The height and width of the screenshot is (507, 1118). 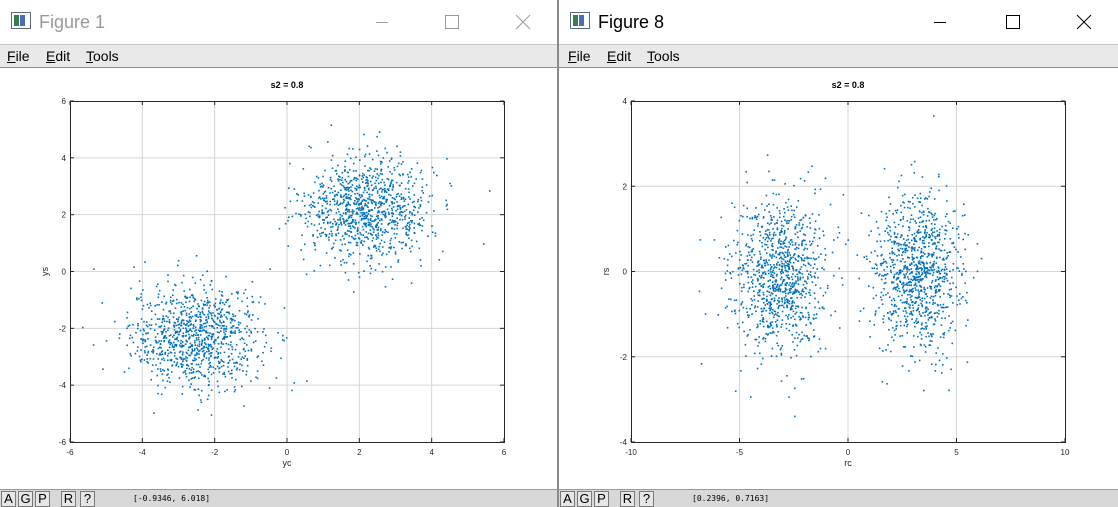 What do you see at coordinates (838, 22) in the screenshot?
I see `title-bar: Figure 8` at bounding box center [838, 22].